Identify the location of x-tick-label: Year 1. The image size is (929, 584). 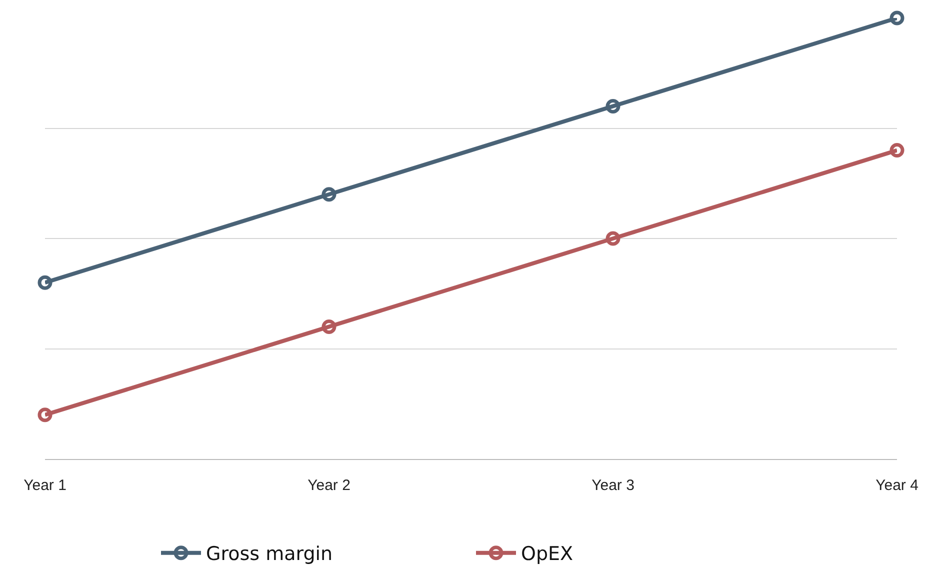
(45, 485).